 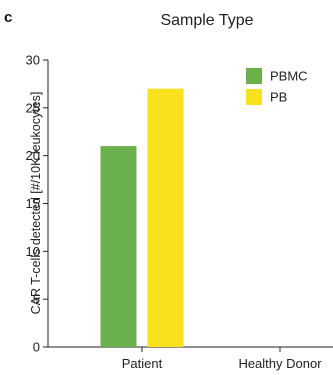 What do you see at coordinates (36, 299) in the screenshot?
I see `y-tick-label: 5` at bounding box center [36, 299].